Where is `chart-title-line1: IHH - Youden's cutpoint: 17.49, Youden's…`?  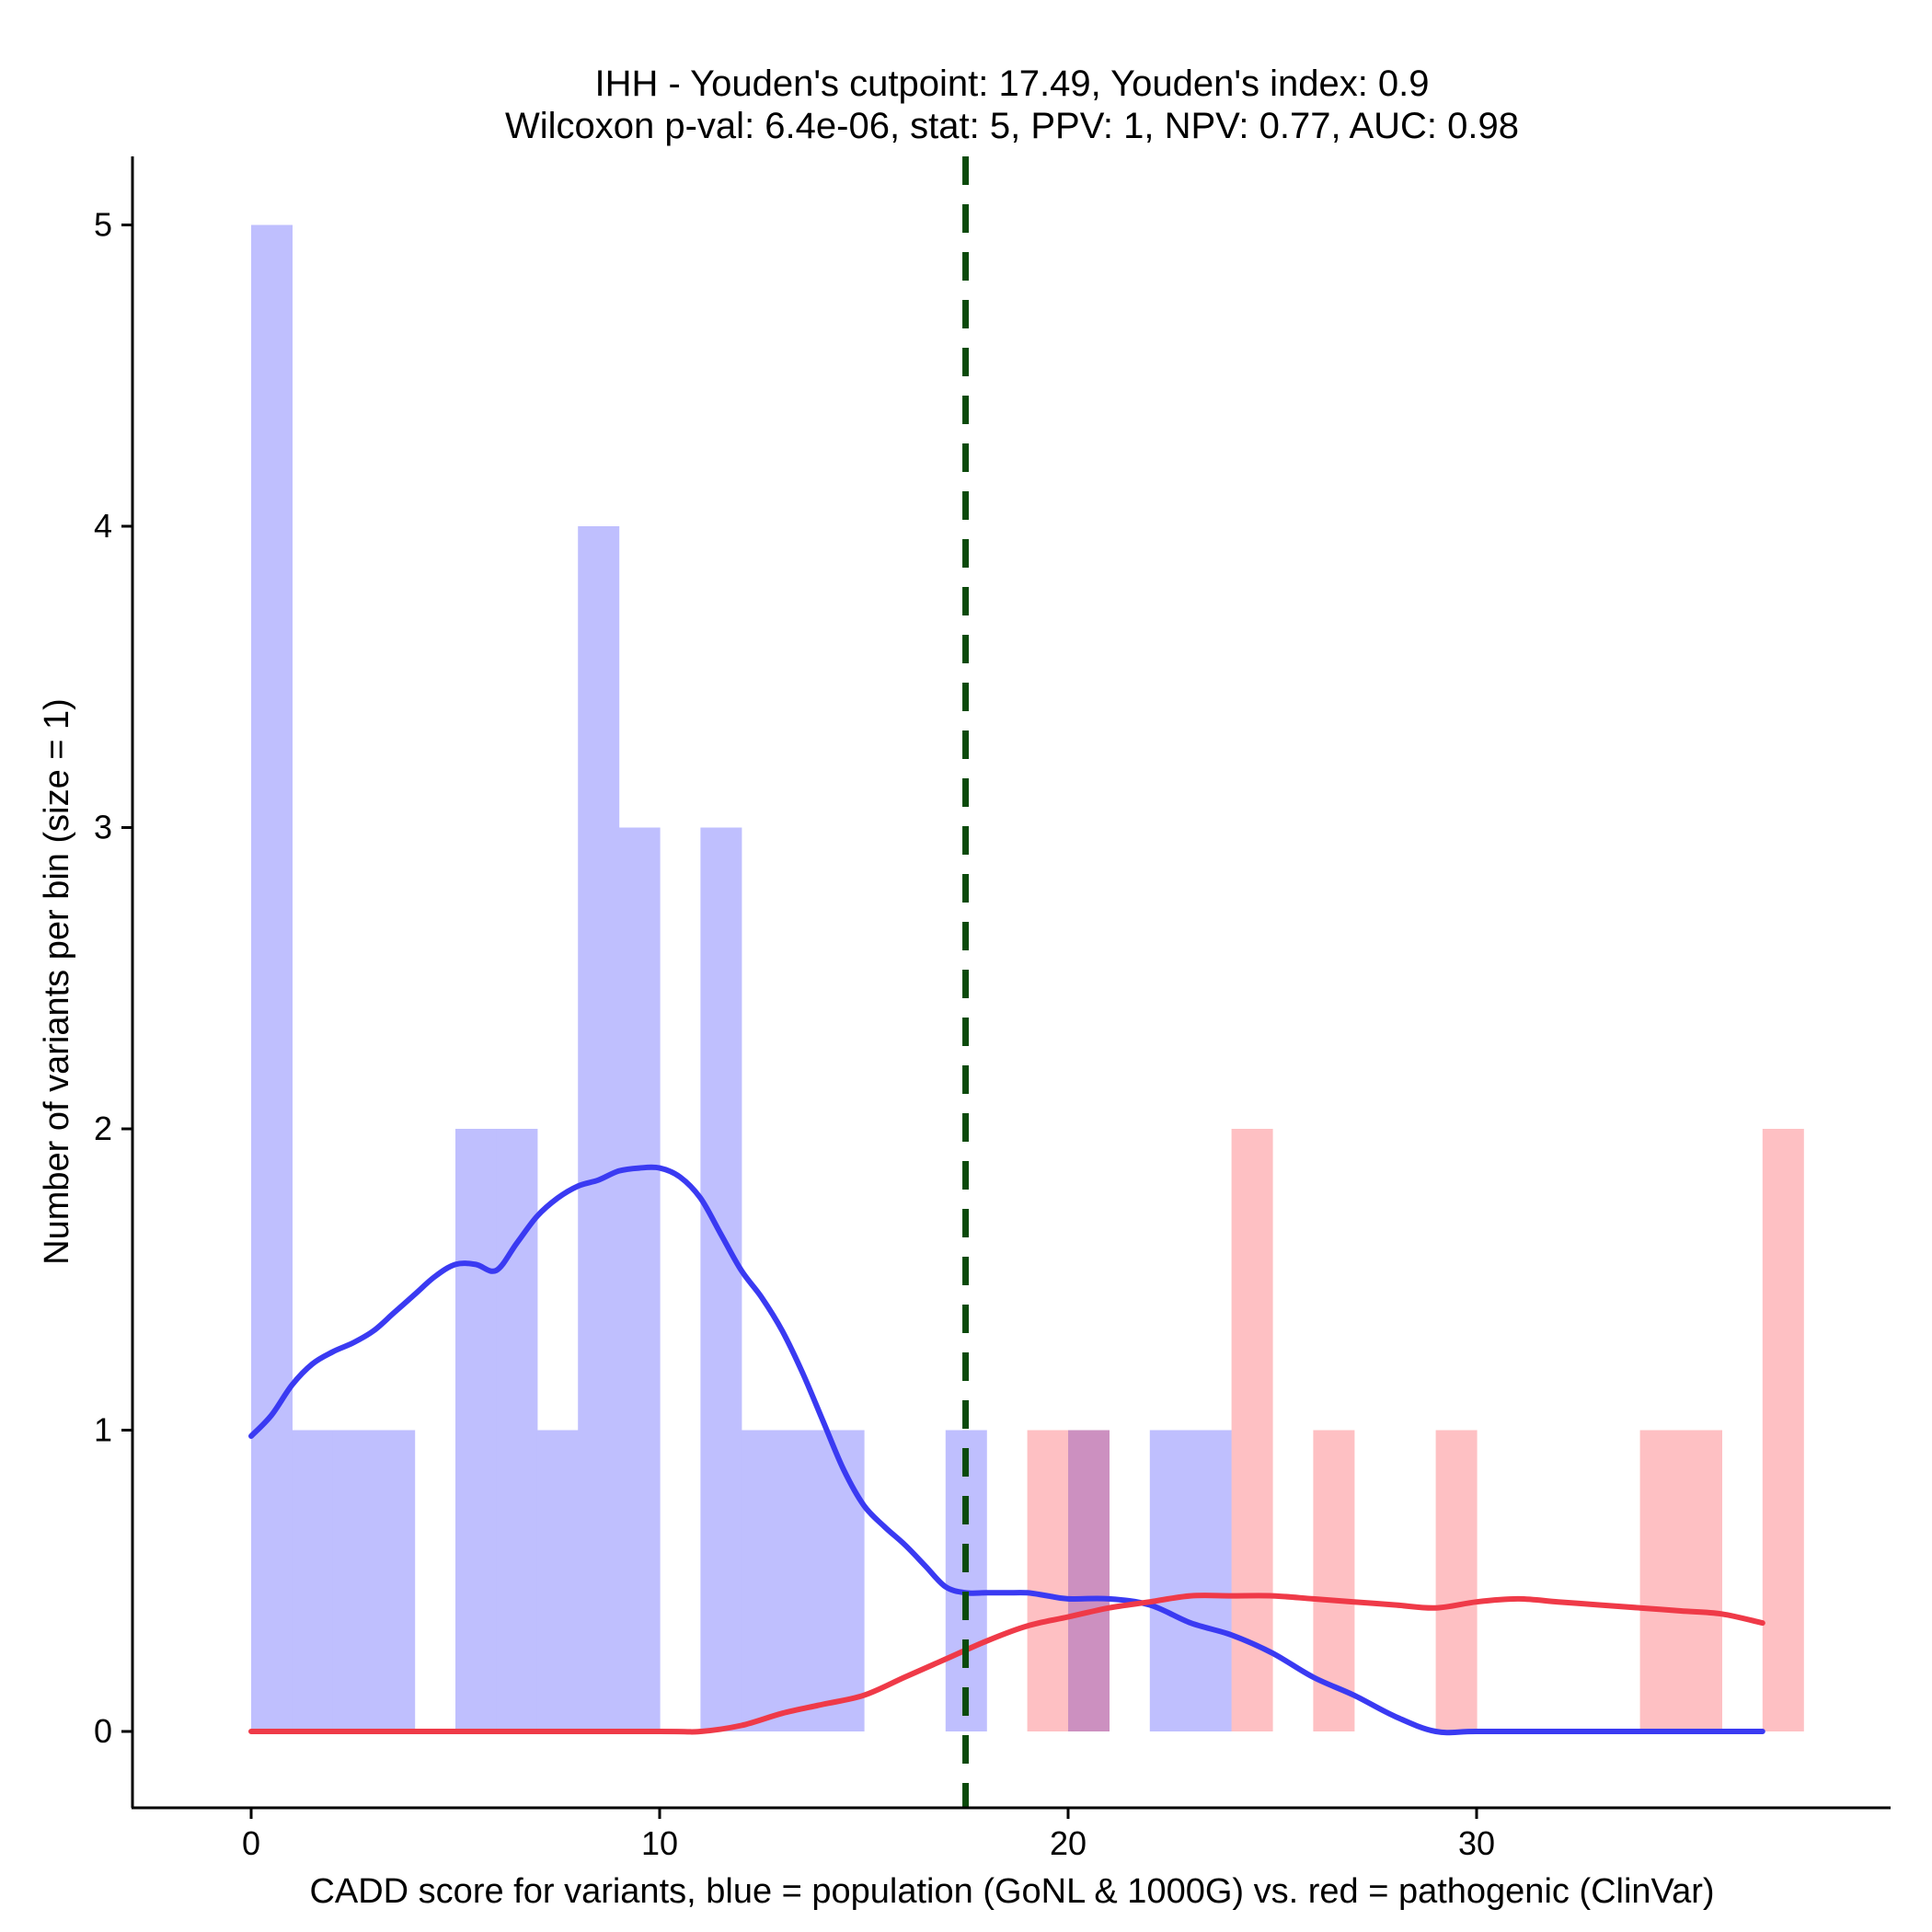
chart-title-line1: IHH - Youden's cutpoint: 17.49, Youden's… is located at coordinates (1011, 83).